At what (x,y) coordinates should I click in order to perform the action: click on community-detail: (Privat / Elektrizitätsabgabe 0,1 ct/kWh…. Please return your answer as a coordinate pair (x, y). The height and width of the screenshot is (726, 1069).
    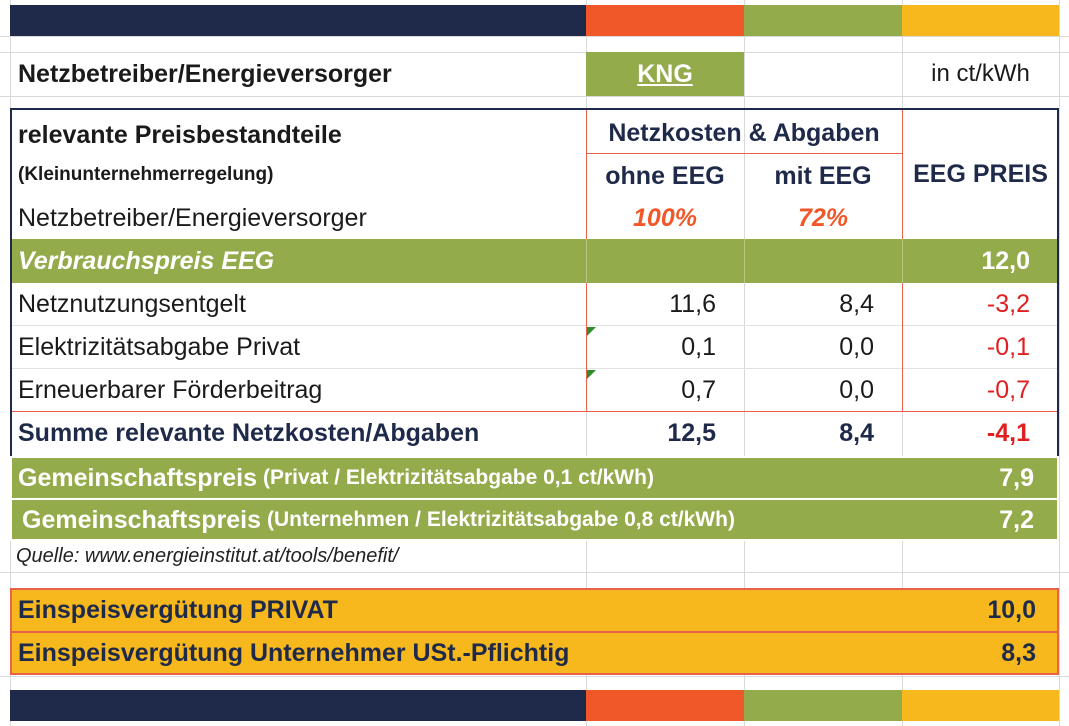
    Looking at the image, I should click on (458, 477).